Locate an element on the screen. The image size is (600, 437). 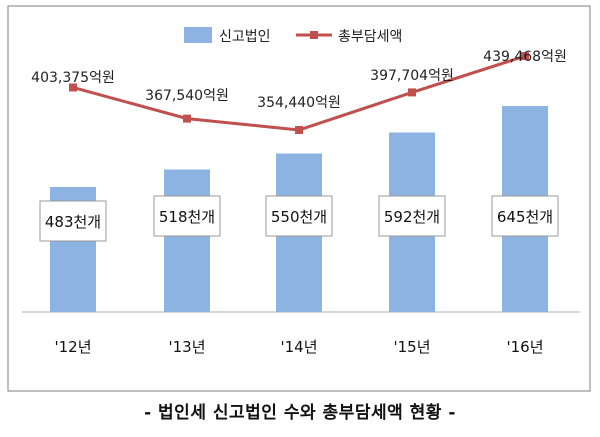
legend-bar-swatch is located at coordinates (198, 35).